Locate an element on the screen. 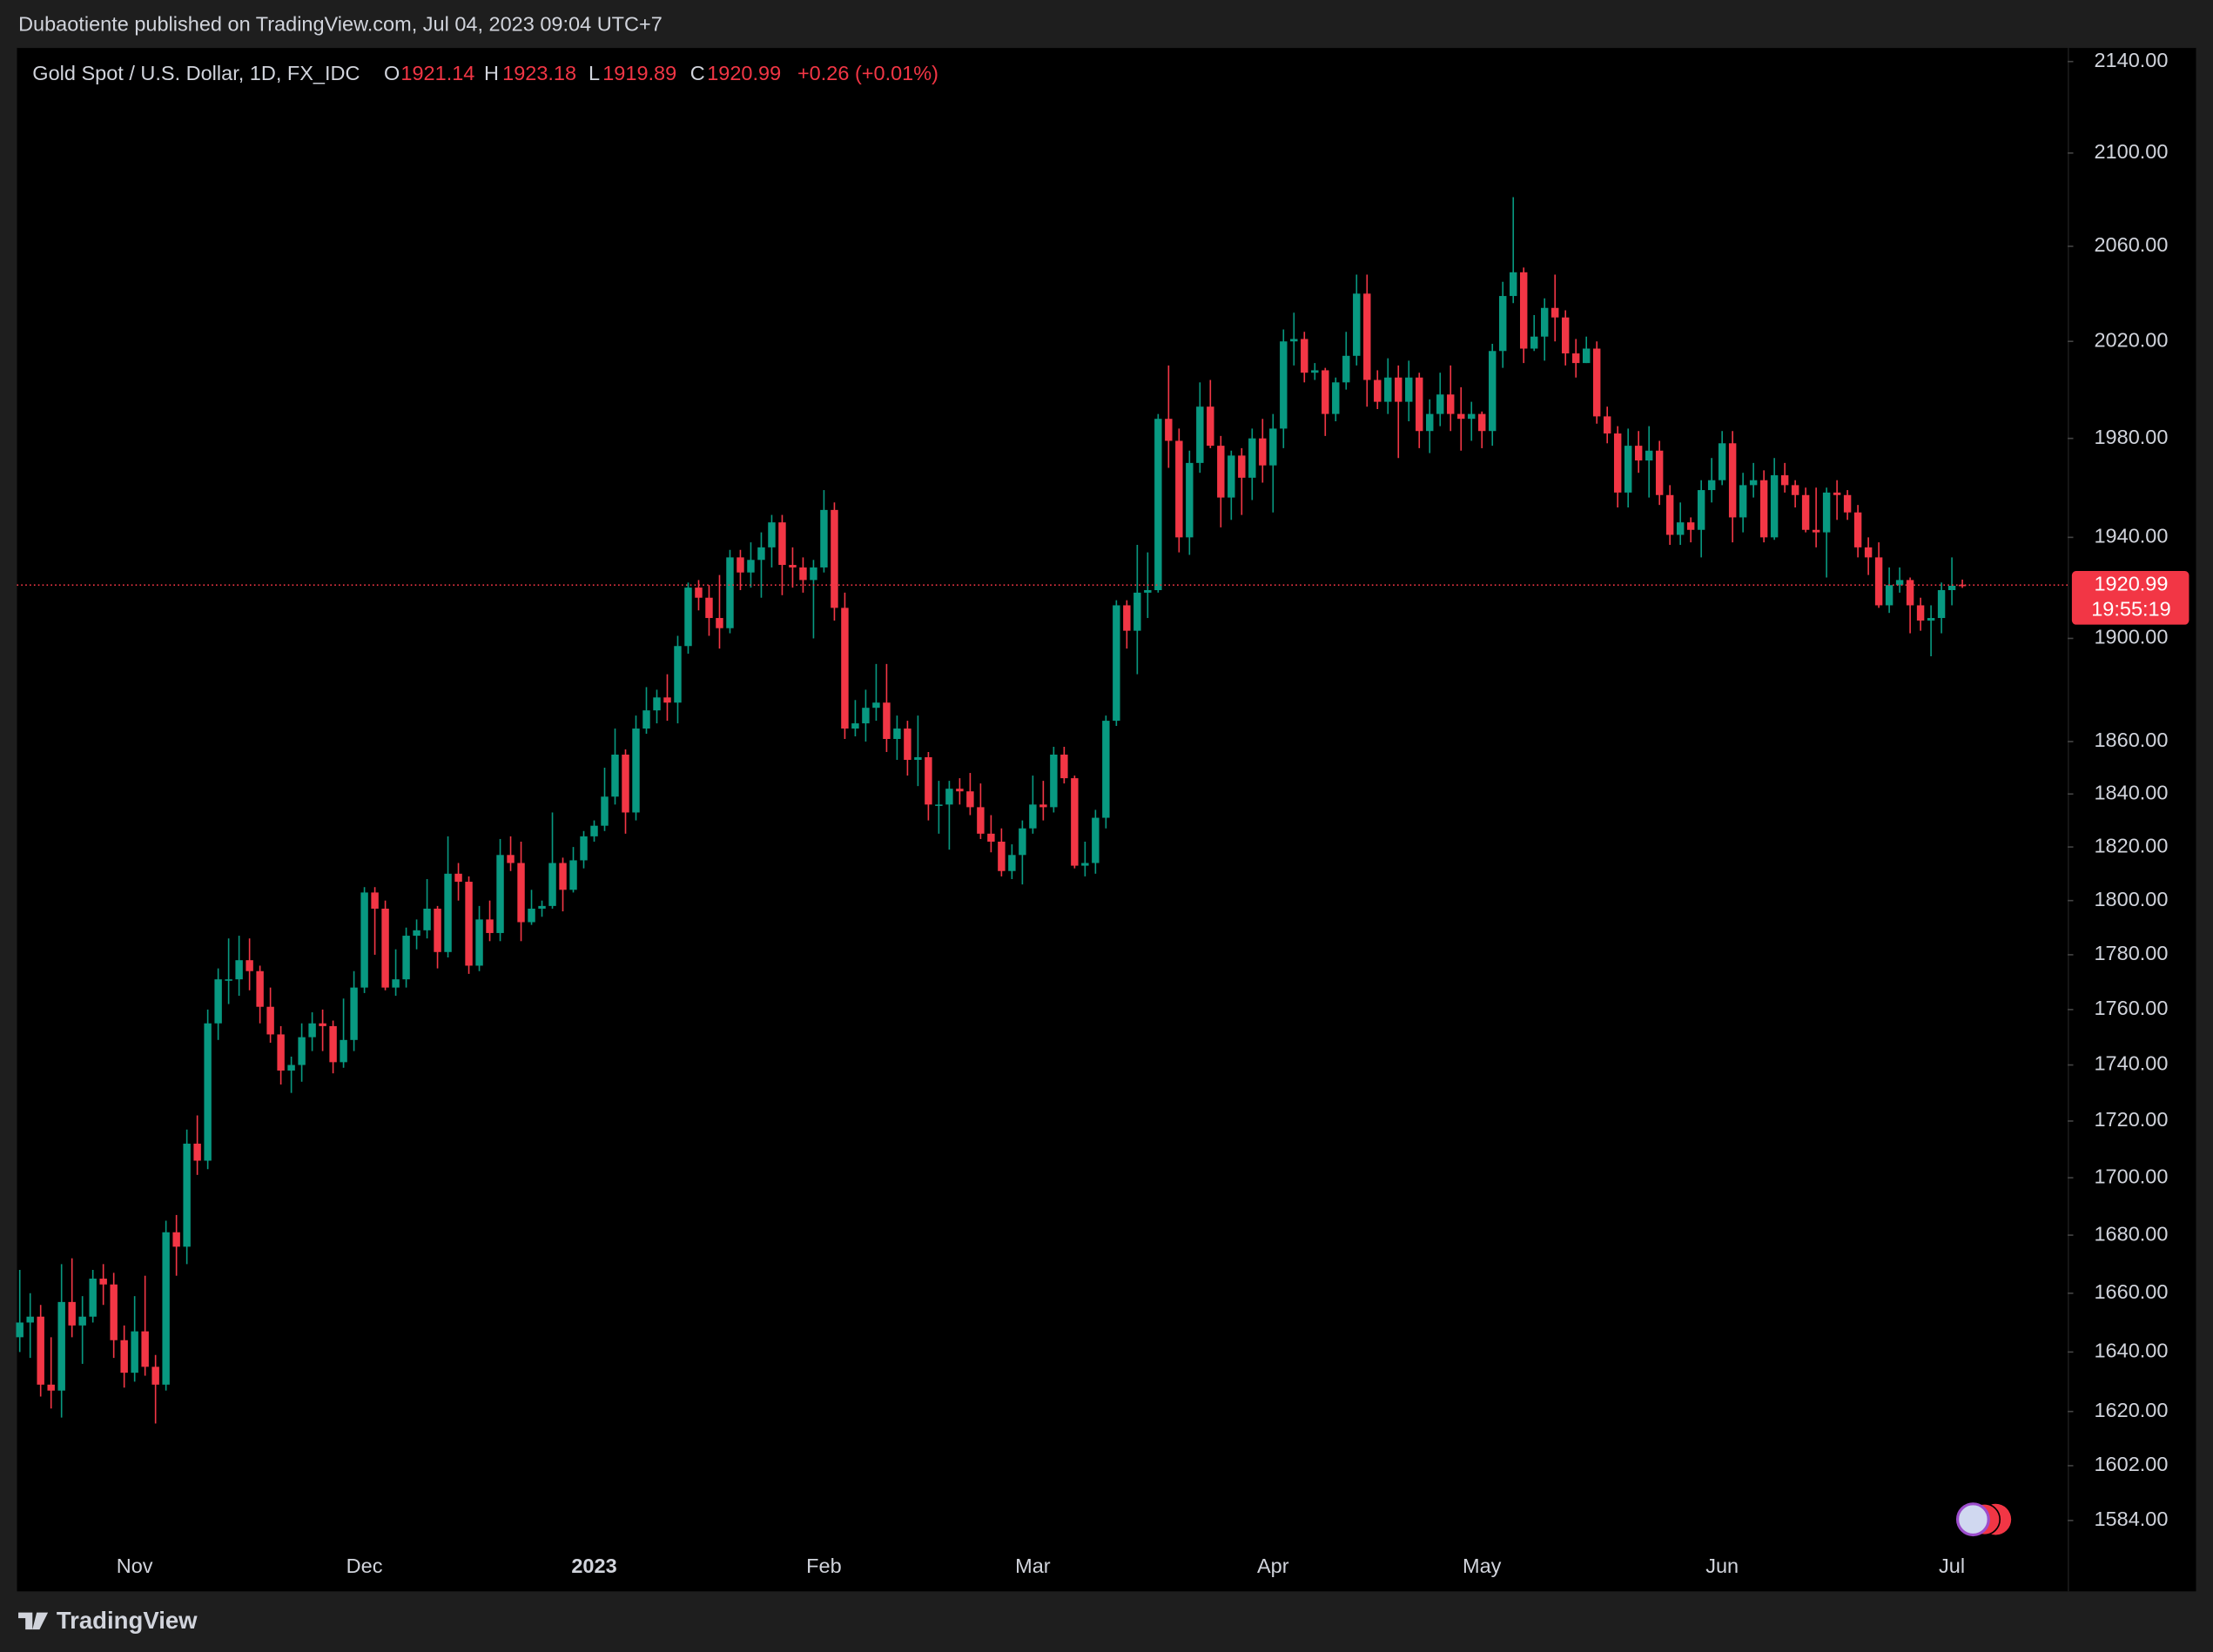 This screenshot has width=2213, height=1652. footer-brand: TradingView is located at coordinates (127, 1621).